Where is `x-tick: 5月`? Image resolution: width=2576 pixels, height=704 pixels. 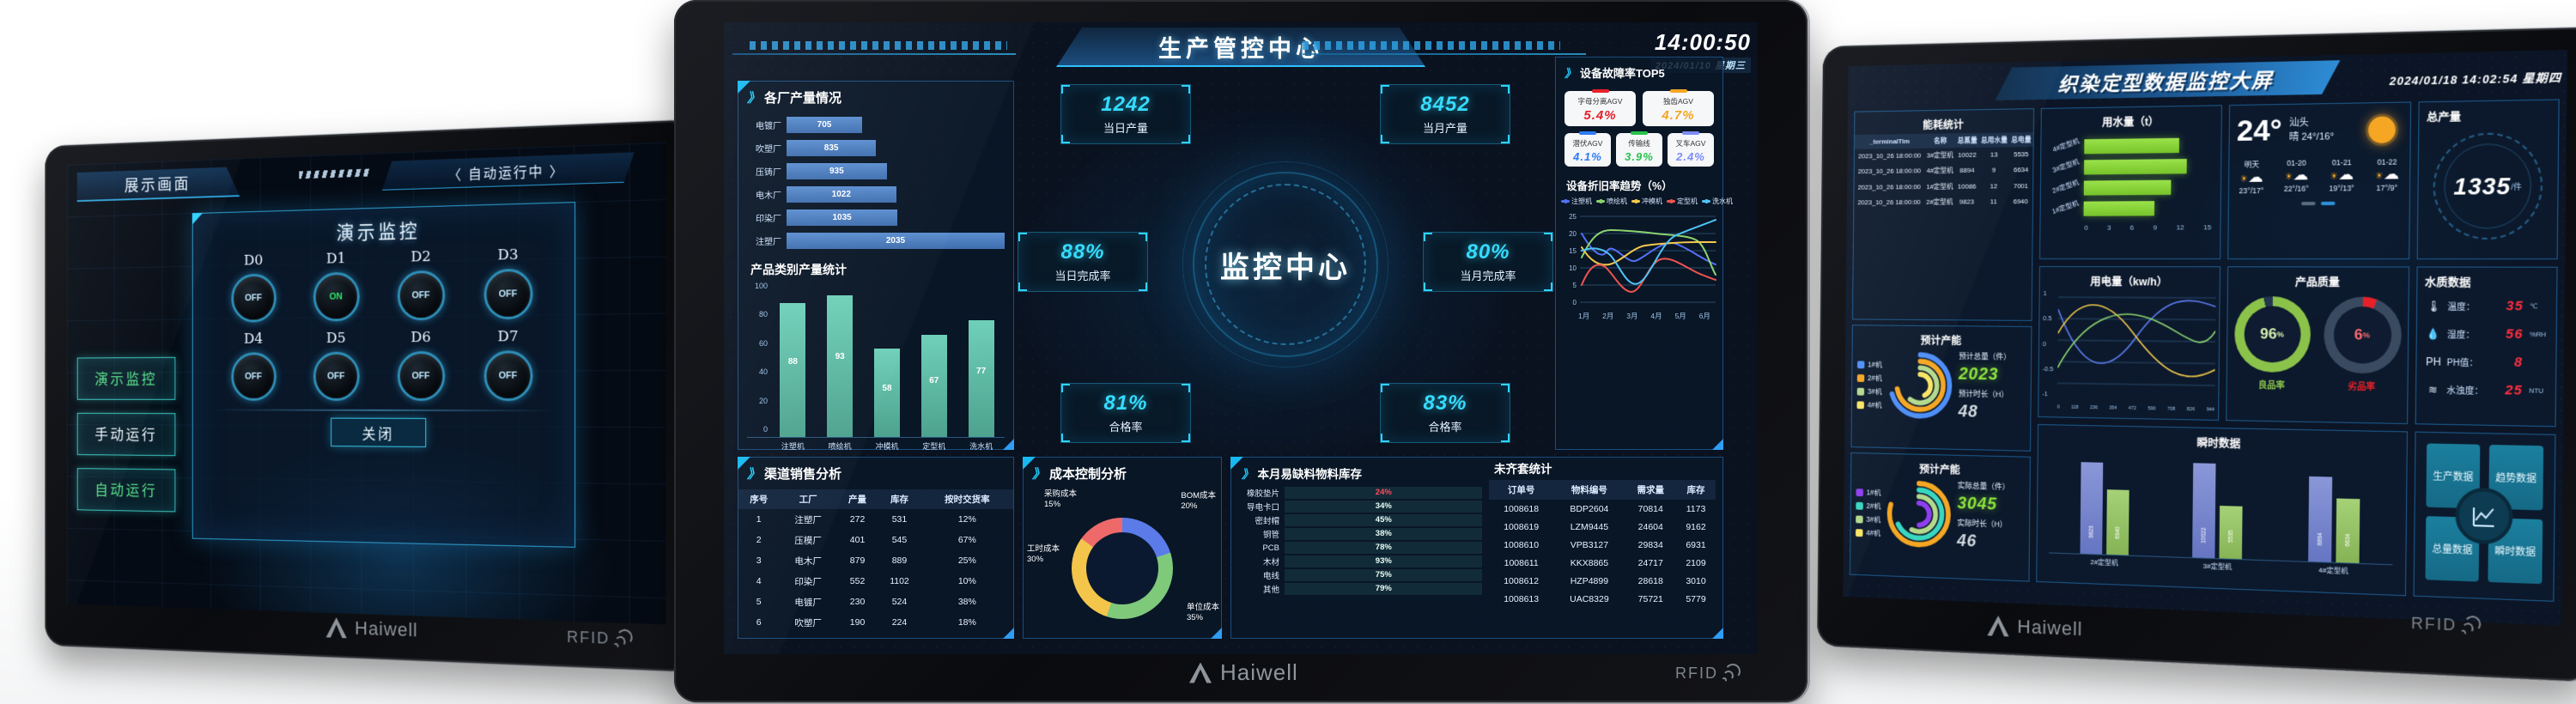
x-tick: 5月 is located at coordinates (1680, 316).